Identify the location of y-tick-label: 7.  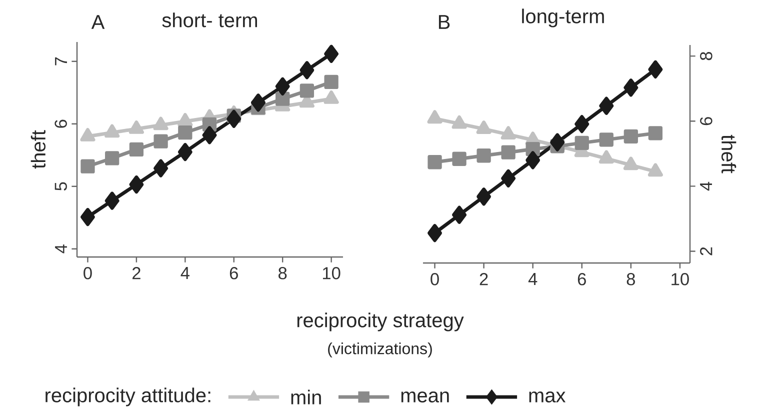
(61, 61).